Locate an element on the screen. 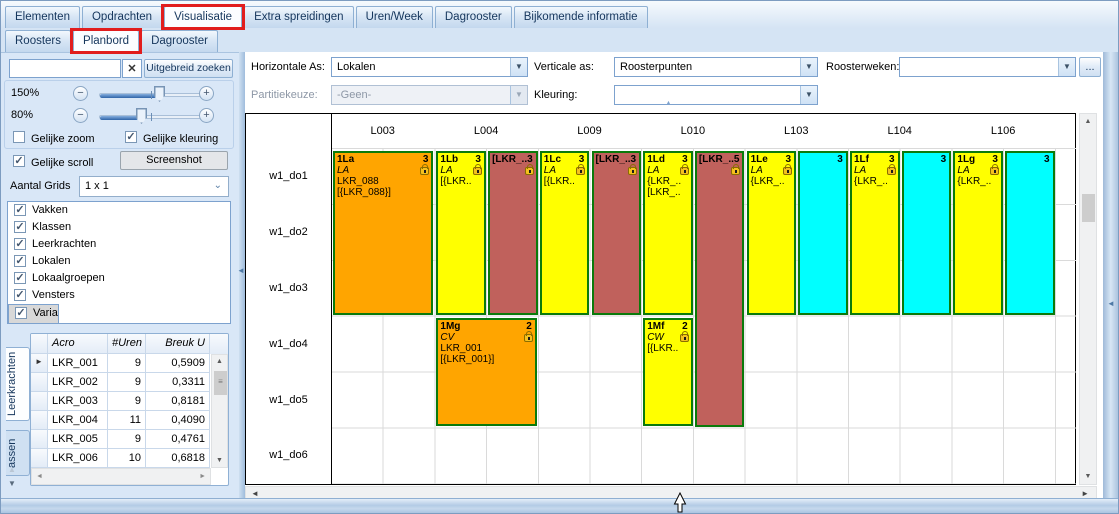 The height and width of the screenshot is (514, 1119). grid-block-1lc: 1Lc 3 LA [{LKR.. is located at coordinates (564, 232).